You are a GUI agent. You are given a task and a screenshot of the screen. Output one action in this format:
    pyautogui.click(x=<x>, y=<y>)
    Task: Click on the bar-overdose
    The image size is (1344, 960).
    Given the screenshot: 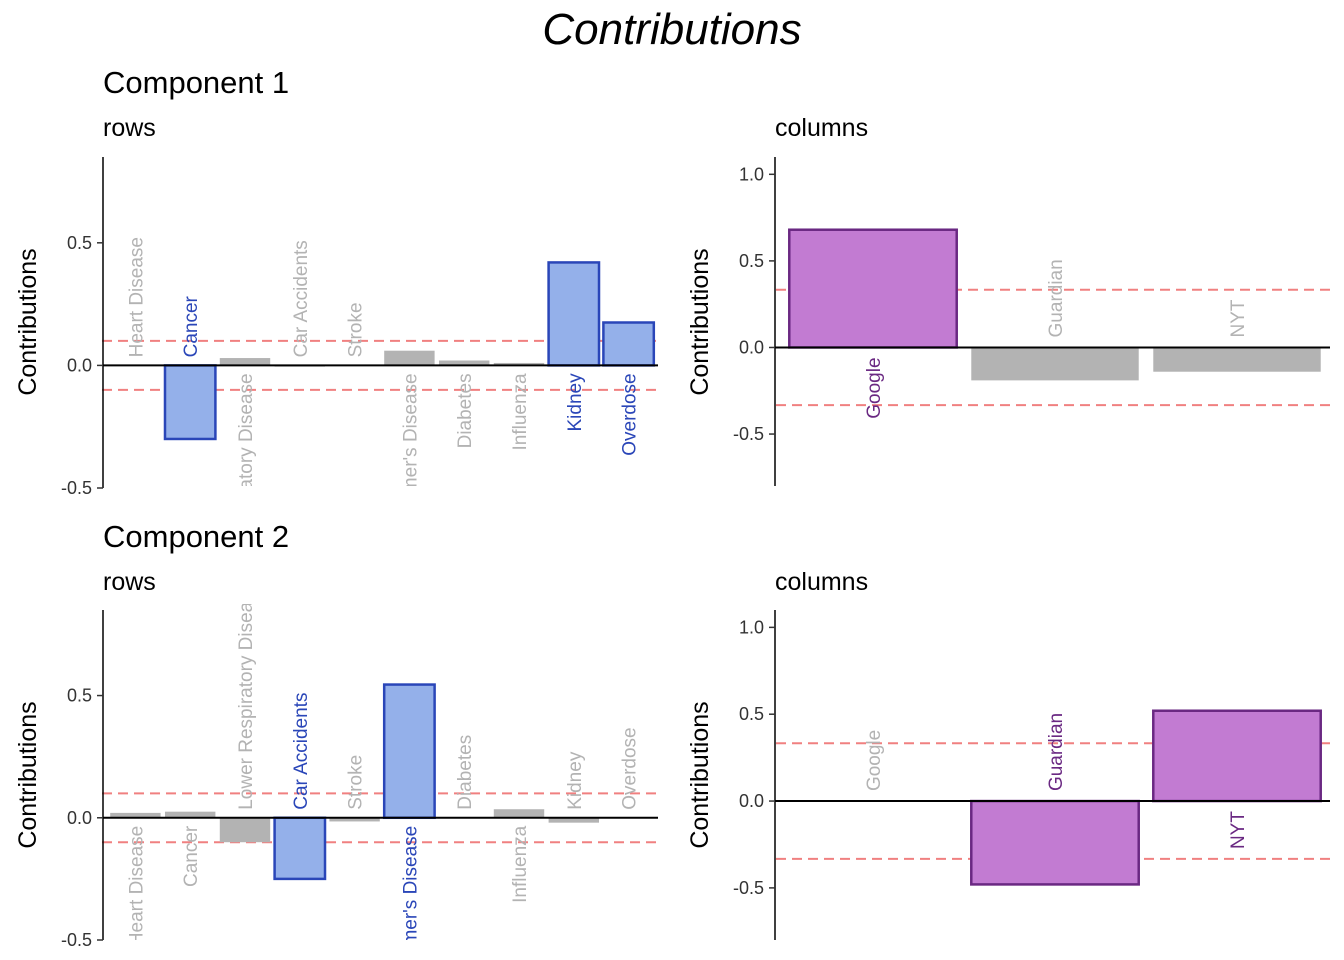 What is the action you would take?
    pyautogui.click(x=629, y=344)
    